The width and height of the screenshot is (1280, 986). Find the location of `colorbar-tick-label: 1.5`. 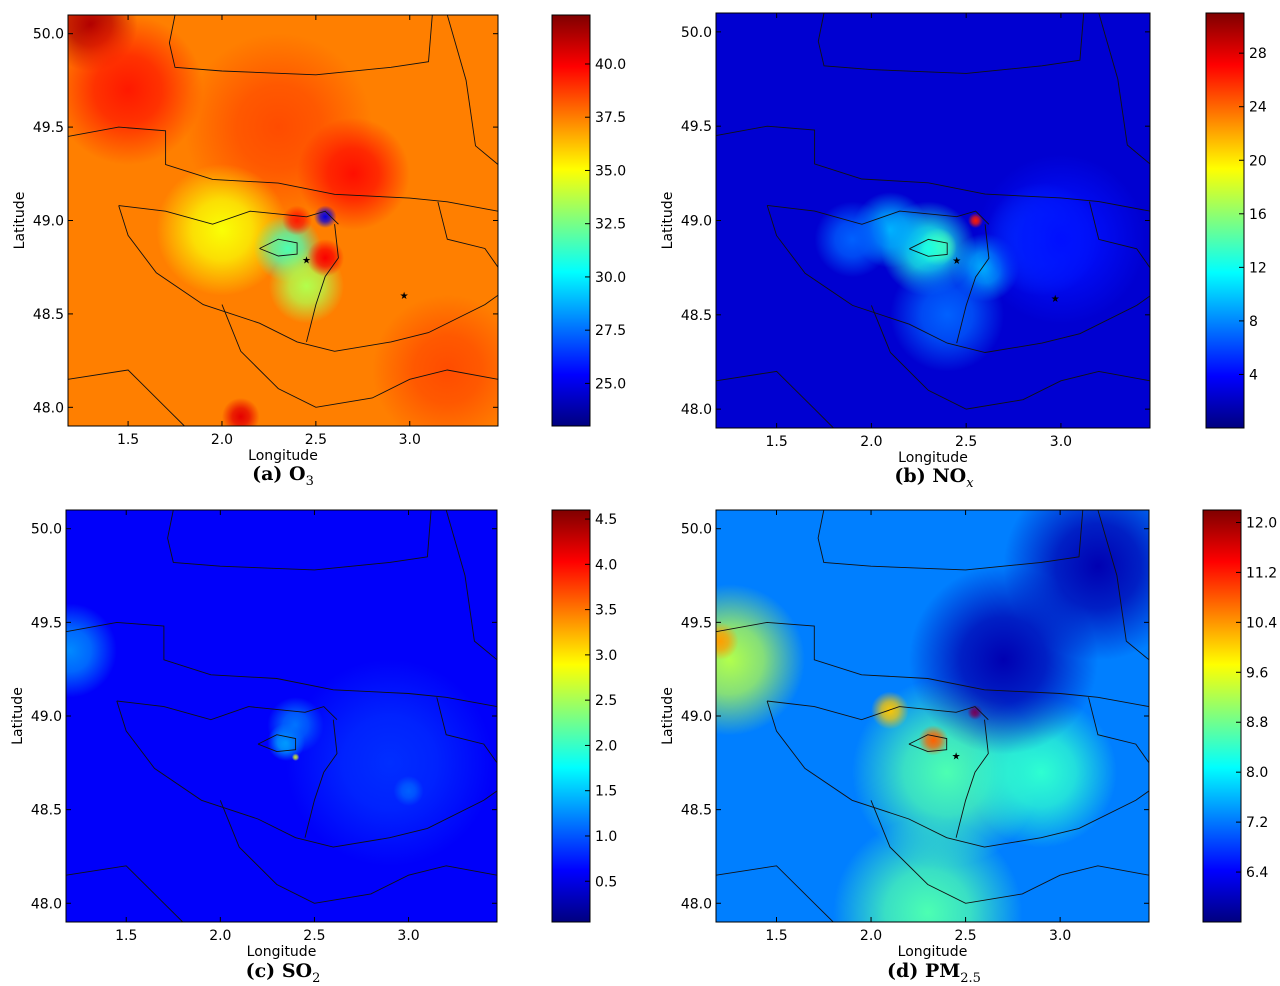

colorbar-tick-label: 1.5 is located at coordinates (606, 792).